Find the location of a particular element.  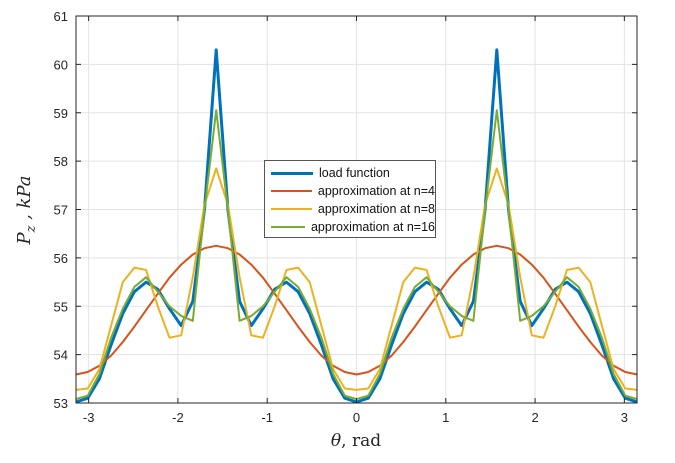

legend-item: approximation at n=8 is located at coordinates (353, 209).